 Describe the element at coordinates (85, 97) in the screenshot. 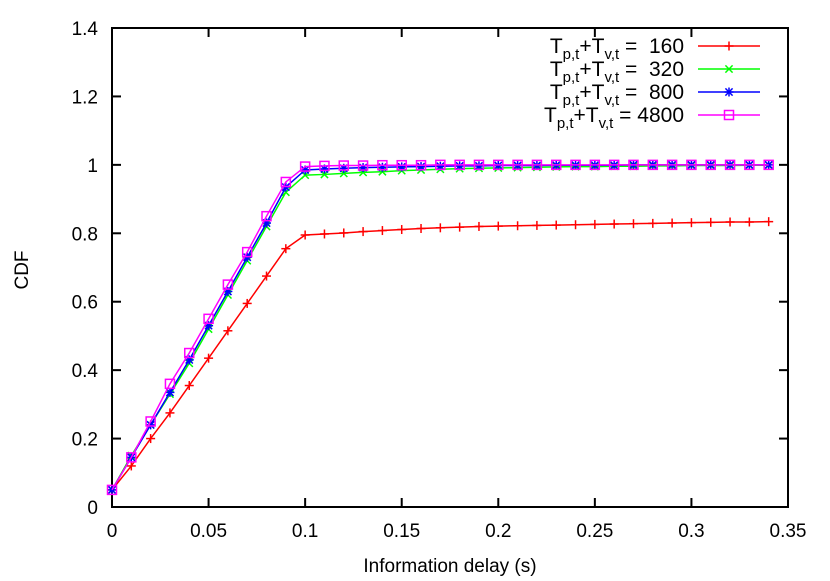

I see `y-tick-label: 1.2` at that location.